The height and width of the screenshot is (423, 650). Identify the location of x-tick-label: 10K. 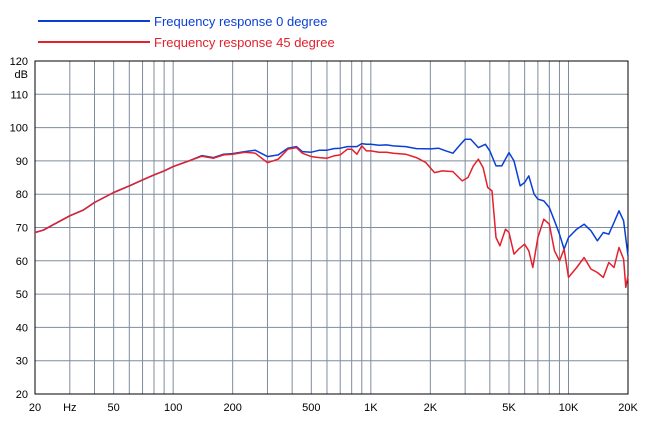
(569, 408).